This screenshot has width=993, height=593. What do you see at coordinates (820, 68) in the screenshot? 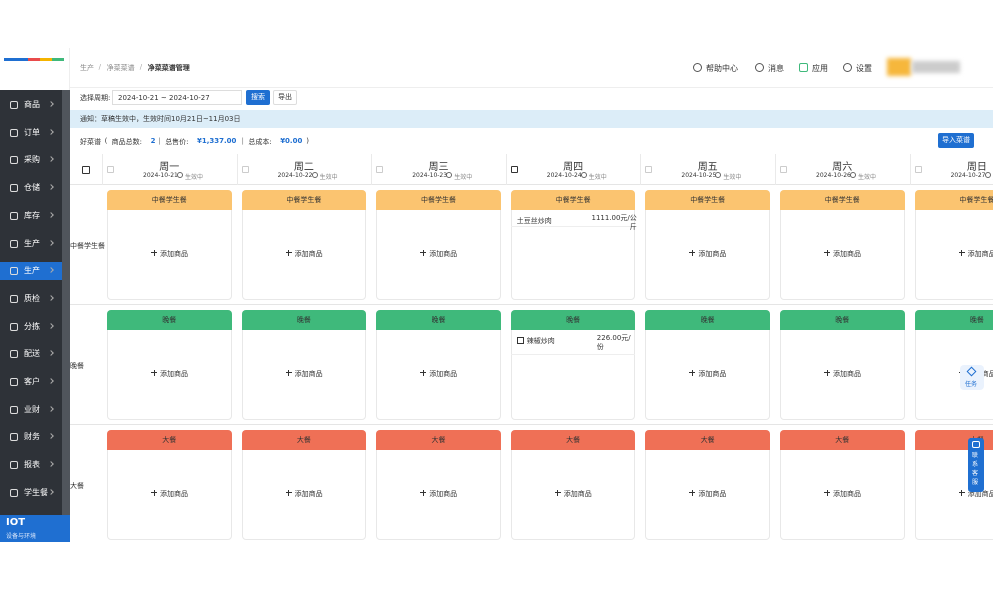
I see `action-label: 应用` at bounding box center [820, 68].